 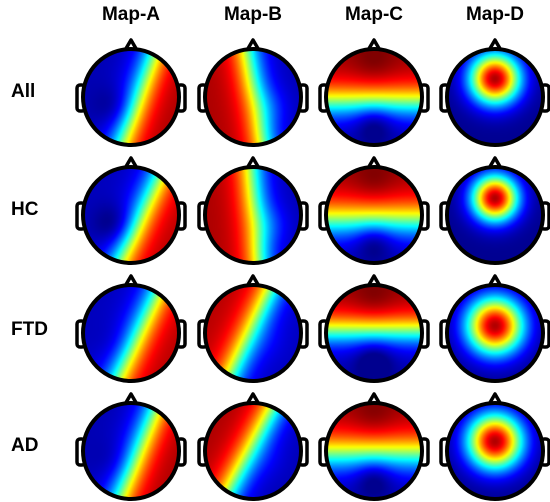 I want to click on topo-map-ftd-map-a, so click(x=131, y=328).